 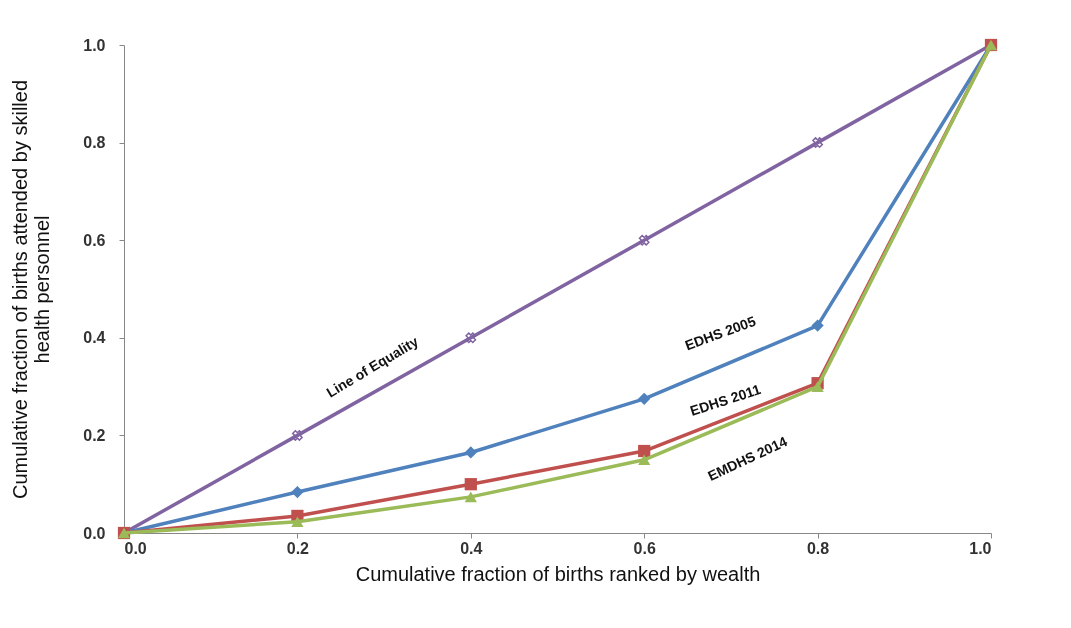 What do you see at coordinates (94, 45) in the screenshot?
I see `y-tick-label: 1.0` at bounding box center [94, 45].